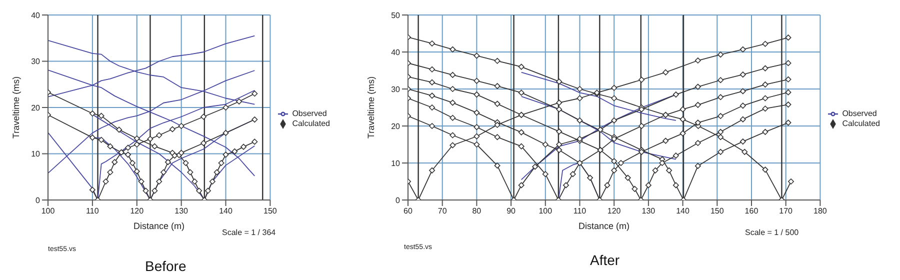  I want to click on x-tick-label: 90, so click(511, 211).